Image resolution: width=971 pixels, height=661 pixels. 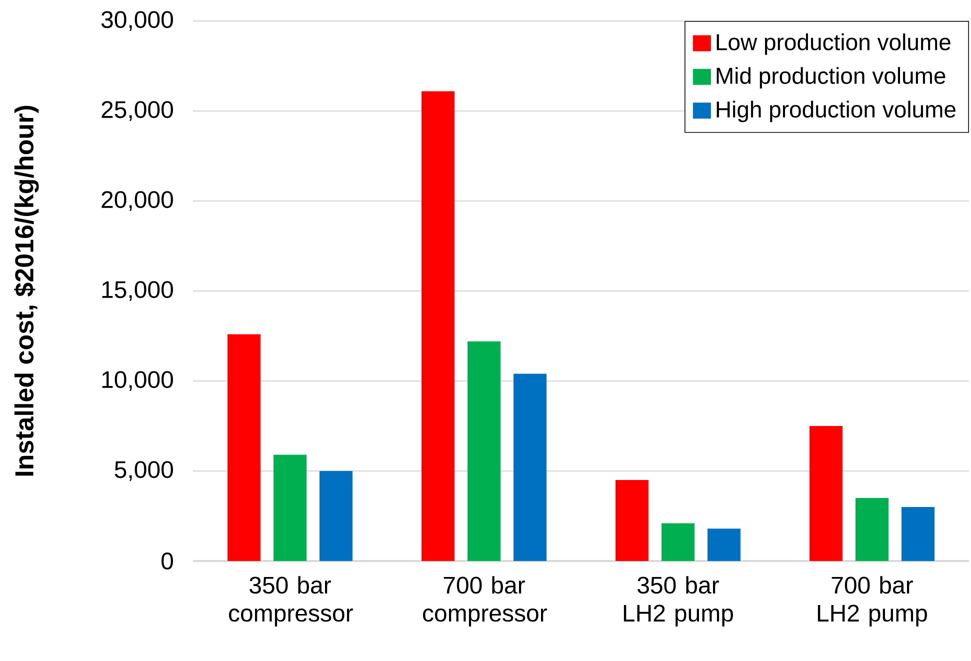 What do you see at coordinates (168, 561) in the screenshot?
I see `y-tick-label: 0` at bounding box center [168, 561].